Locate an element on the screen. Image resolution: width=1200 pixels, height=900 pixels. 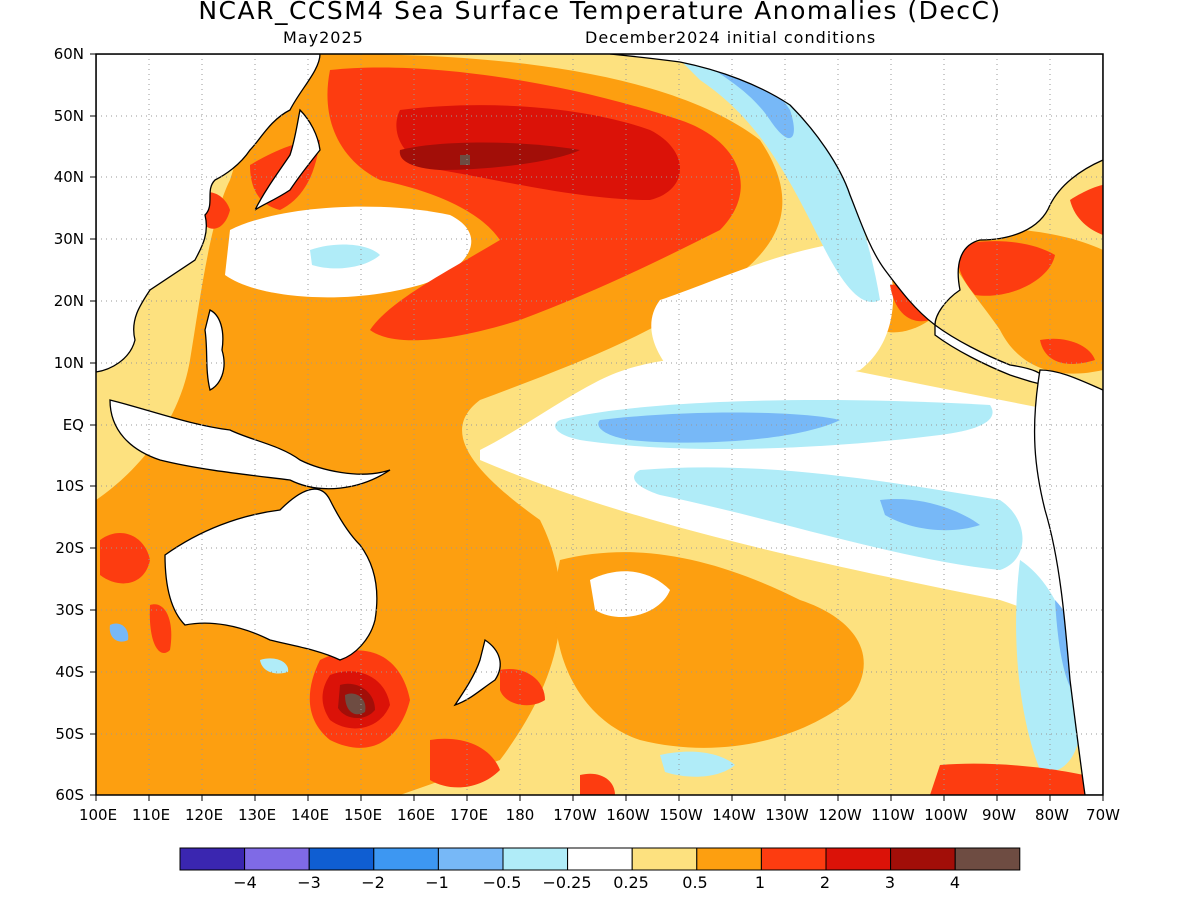
lon-label: 110W is located at coordinates (893, 815).